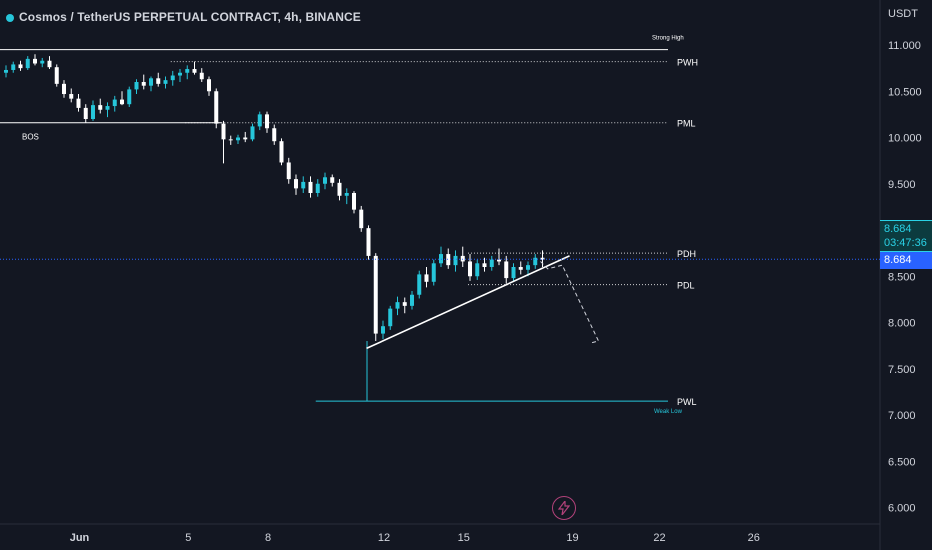 The height and width of the screenshot is (550, 932). What do you see at coordinates (564, 508) in the screenshot?
I see `flash-icon` at bounding box center [564, 508].